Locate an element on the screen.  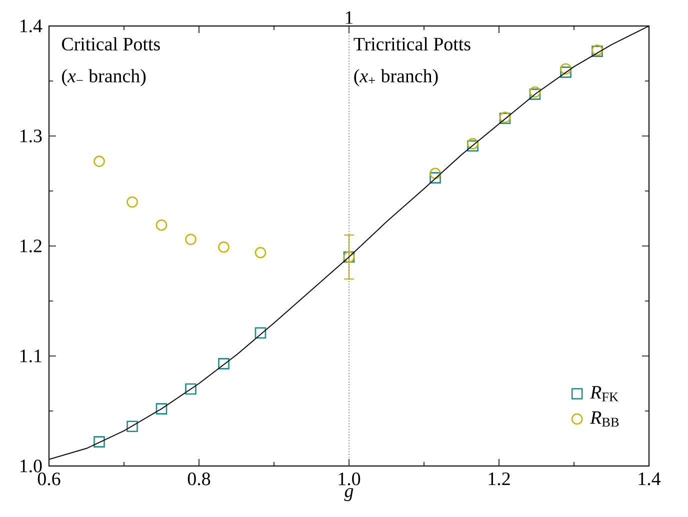
x-tick-label: 1.4 is located at coordinates (649, 479).